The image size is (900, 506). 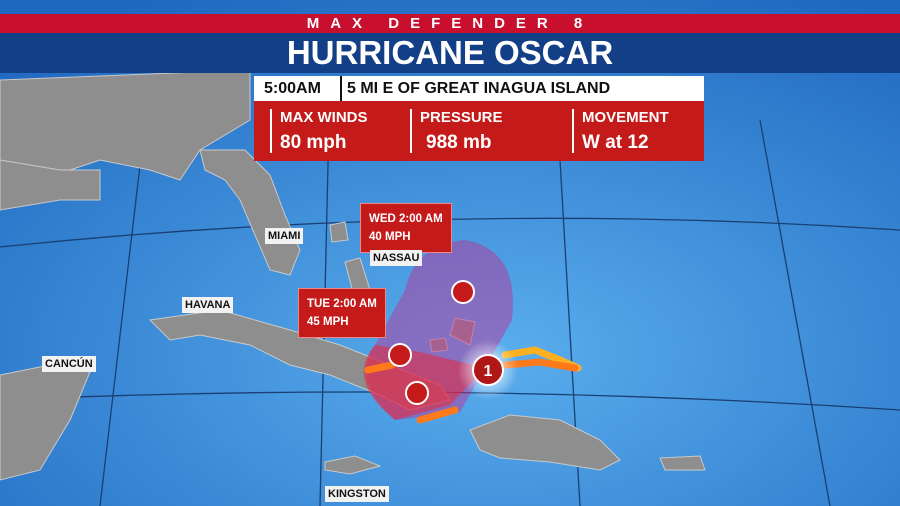 What do you see at coordinates (357, 494) in the screenshot?
I see `city-label: KINGSTON` at bounding box center [357, 494].